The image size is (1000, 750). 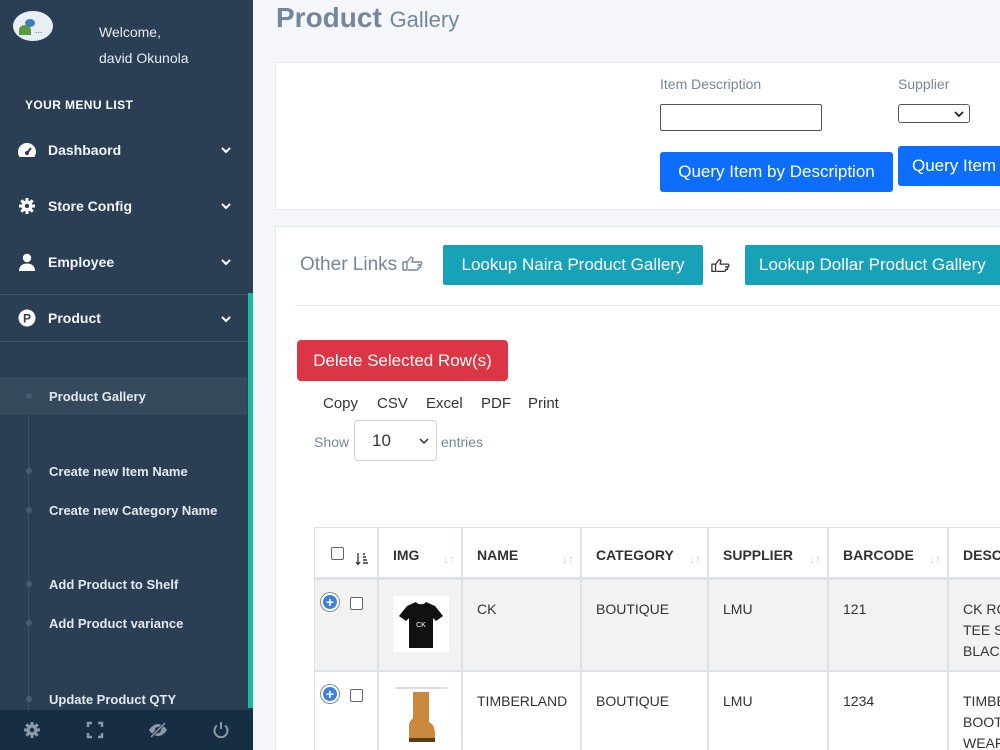 I want to click on lookup-dollar-gallery-button: Lookup Dollar Product Gallery, so click(x=872, y=265).